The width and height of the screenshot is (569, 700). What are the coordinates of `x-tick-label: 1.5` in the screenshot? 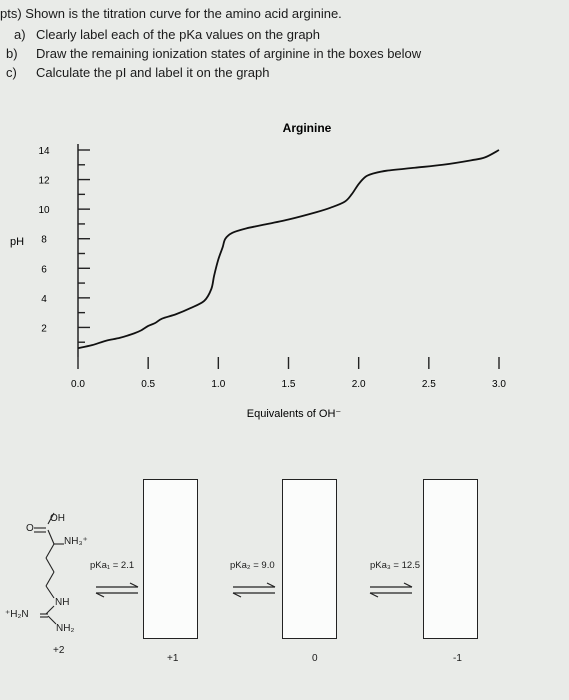 It's located at (289, 384).